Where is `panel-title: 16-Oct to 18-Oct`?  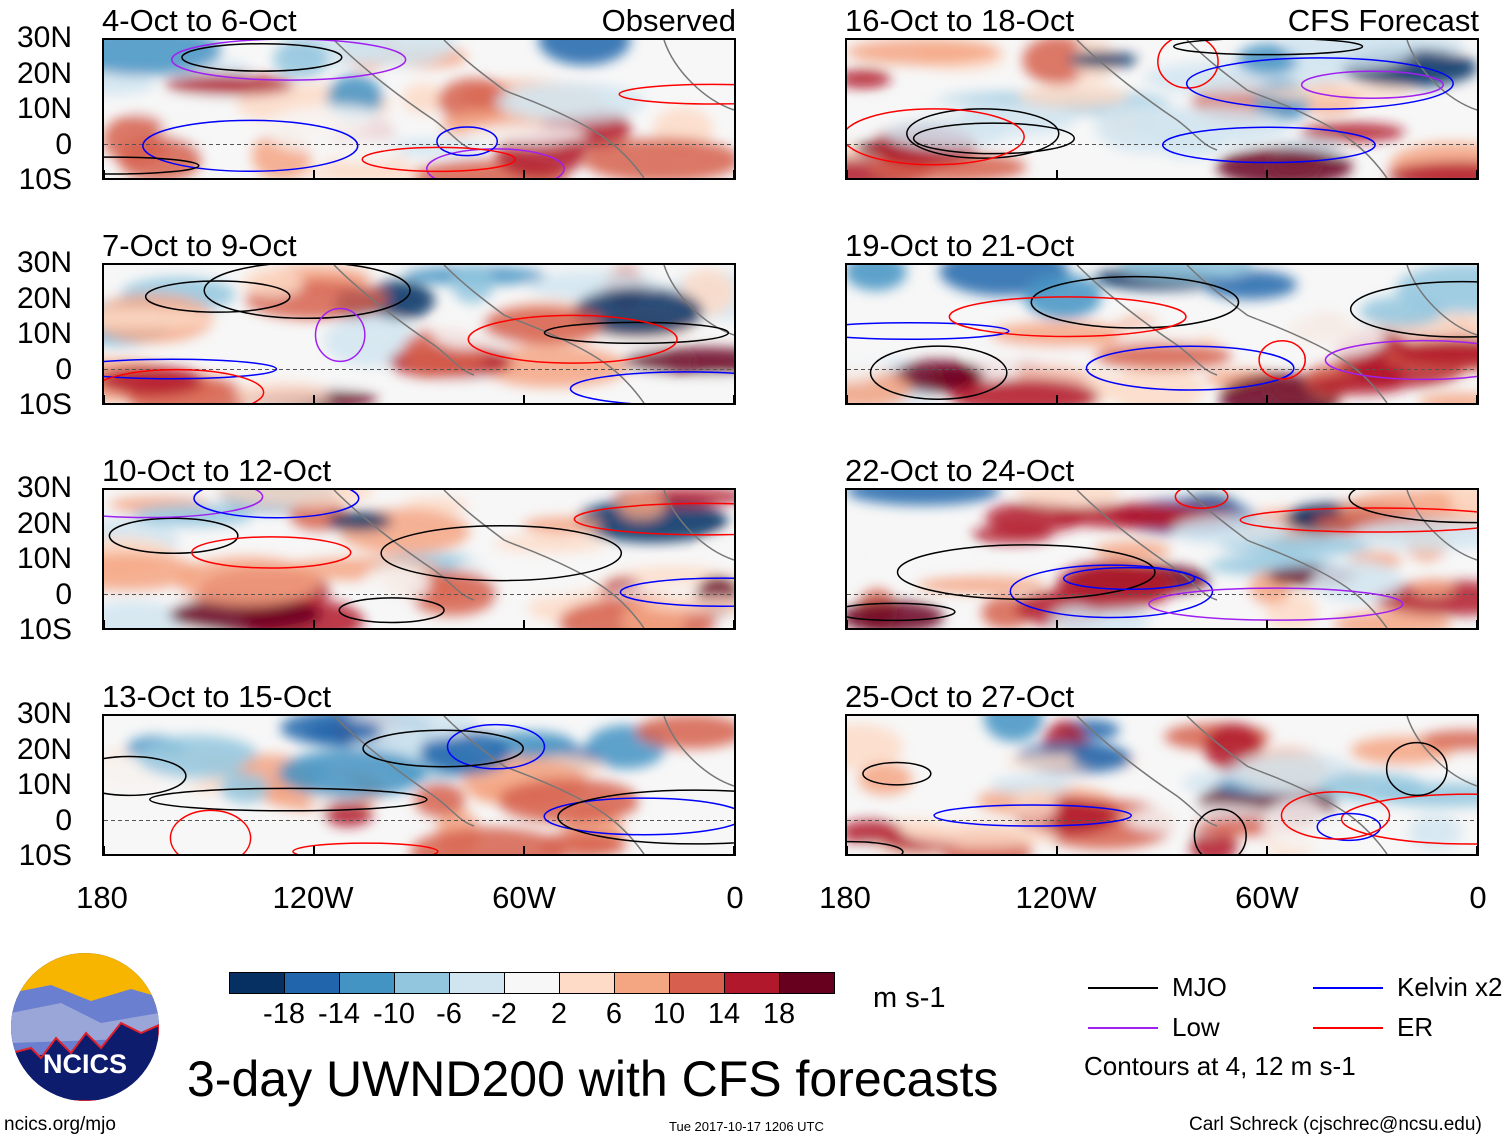
panel-title: 16-Oct to 18-Oct is located at coordinates (960, 20).